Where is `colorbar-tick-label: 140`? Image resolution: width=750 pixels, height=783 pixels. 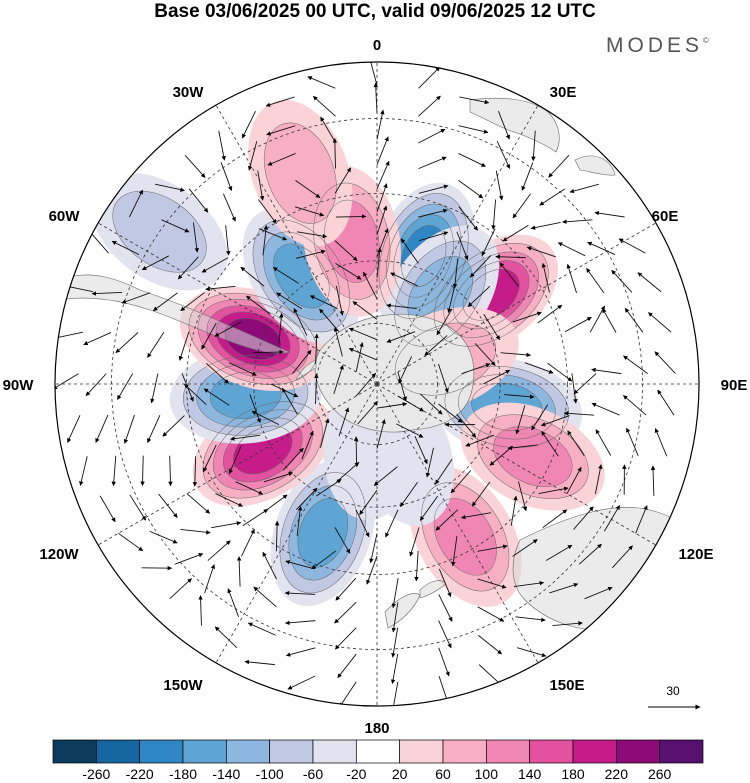 colorbar-tick-label: 140 is located at coordinates (529, 774).